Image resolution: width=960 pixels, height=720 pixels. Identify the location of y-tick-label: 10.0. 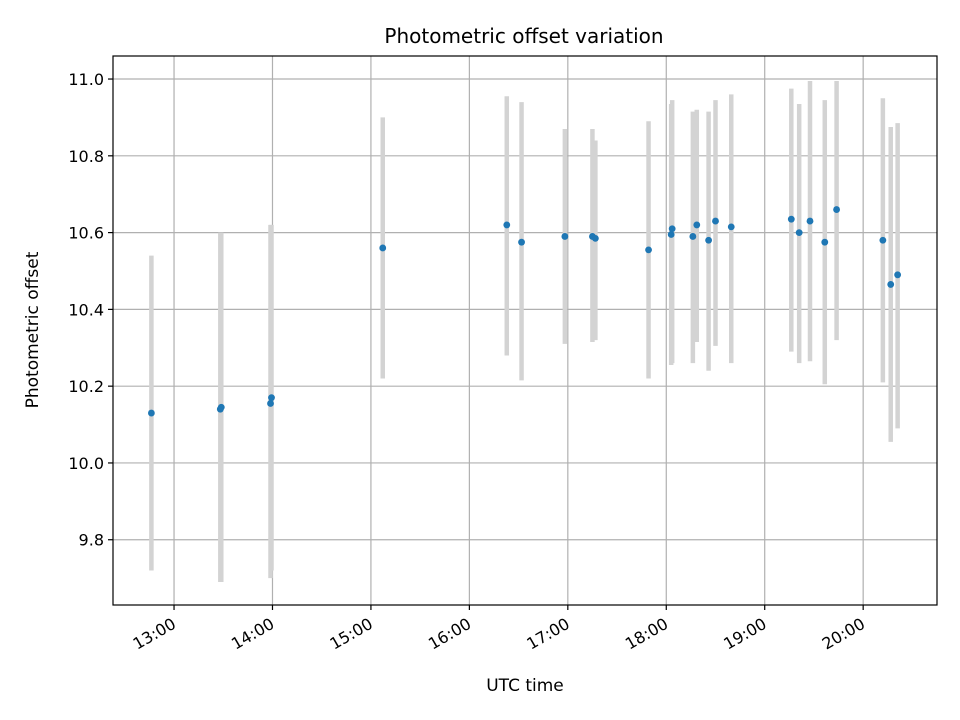
(86, 463).